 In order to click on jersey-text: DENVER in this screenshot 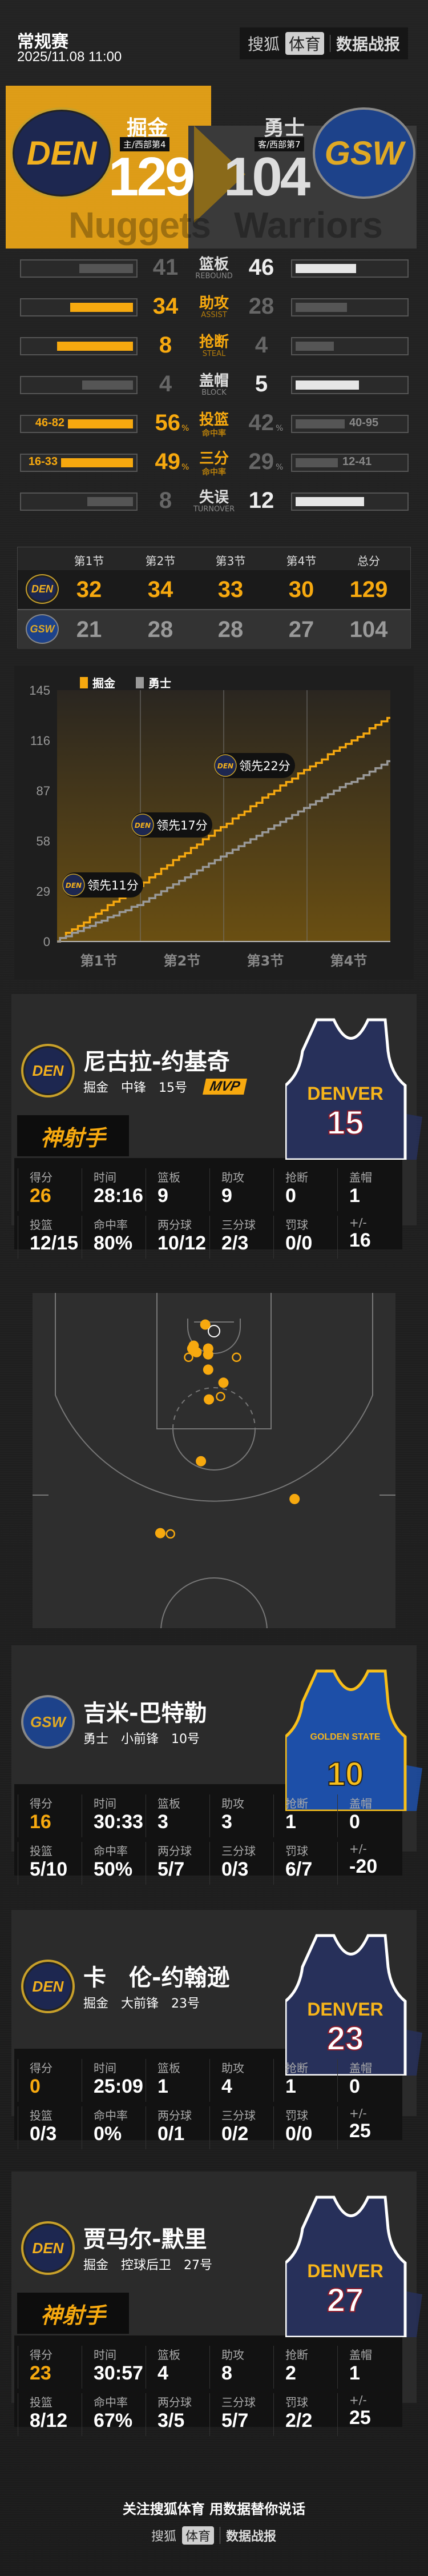, I will do `click(345, 1093)`.